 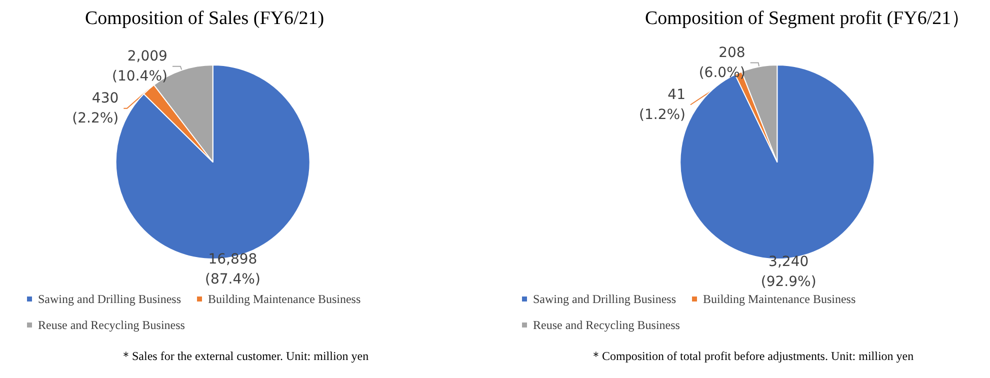 I want to click on data-label: 2,009 (10.4%), so click(x=140, y=66).